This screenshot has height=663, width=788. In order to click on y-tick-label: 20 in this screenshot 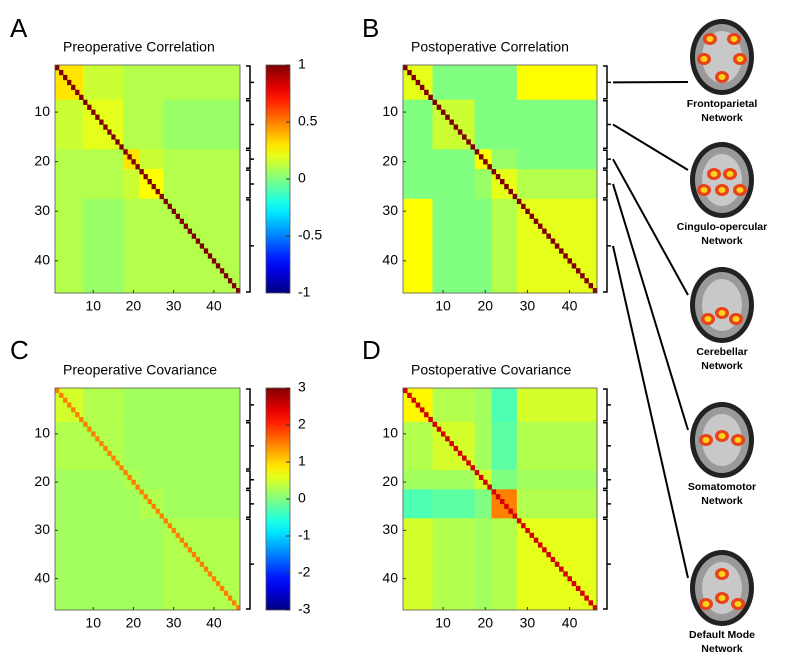, I will do `click(390, 160)`.